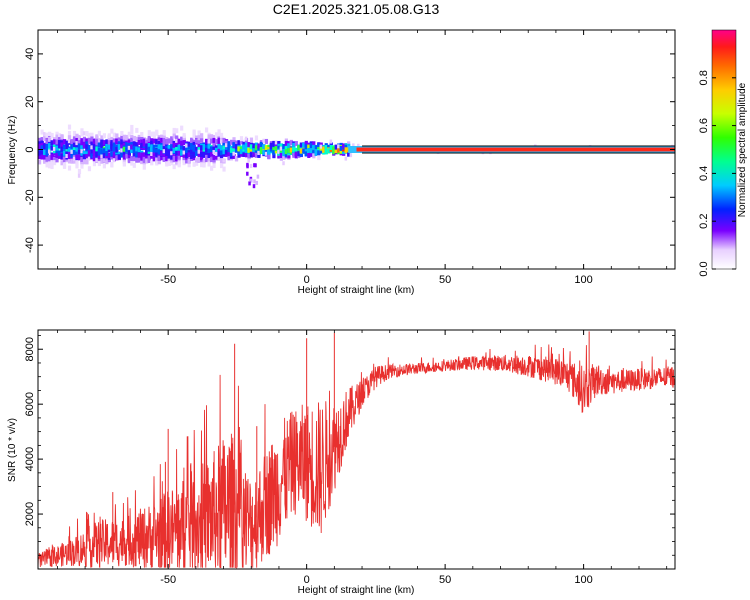  I want to click on y-tick-label: 0, so click(30, 149).